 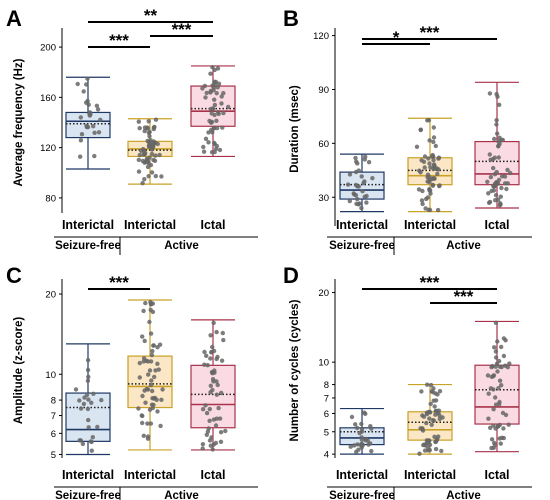 I want to click on y-tick-label: 8, so click(x=53, y=401).